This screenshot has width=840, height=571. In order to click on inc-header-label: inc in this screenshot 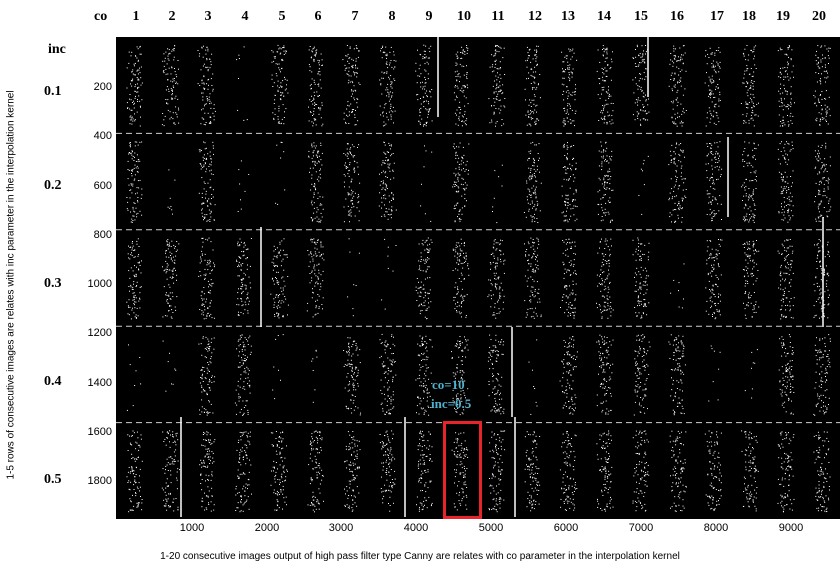, I will do `click(57, 49)`.